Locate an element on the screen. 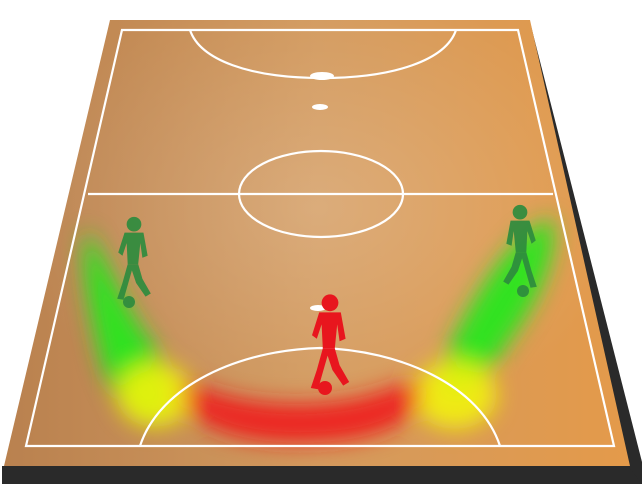 Image resolution: width=642 pixels, height=496 pixels. player-left-wing is located at coordinates (134, 262).